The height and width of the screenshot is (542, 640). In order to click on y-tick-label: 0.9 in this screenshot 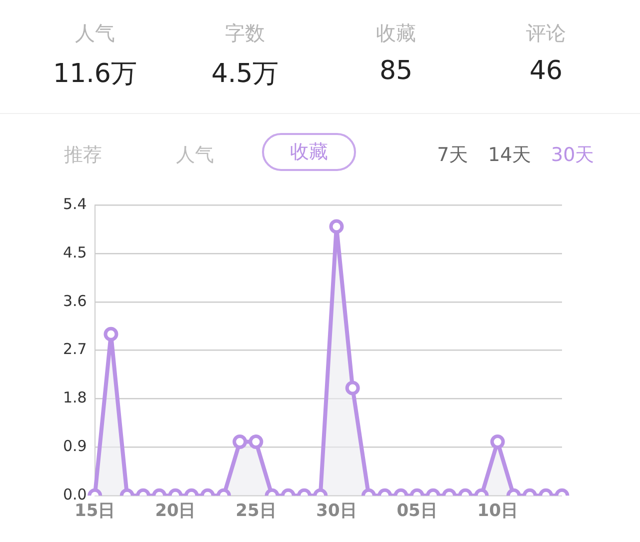, I will do `click(74, 446)`.